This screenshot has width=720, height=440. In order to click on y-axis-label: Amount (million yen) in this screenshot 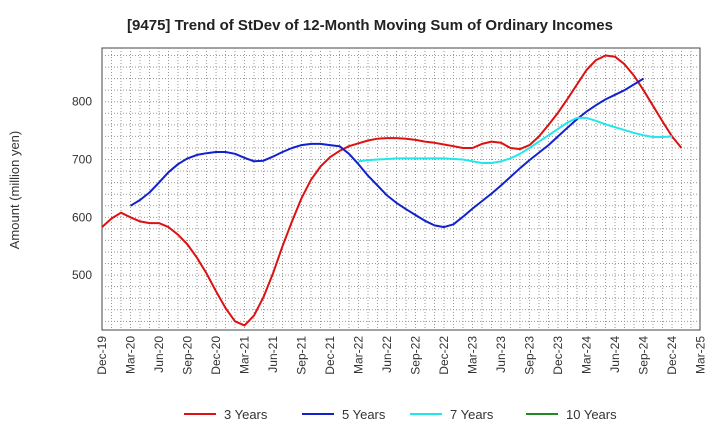, I will do `click(14, 190)`.